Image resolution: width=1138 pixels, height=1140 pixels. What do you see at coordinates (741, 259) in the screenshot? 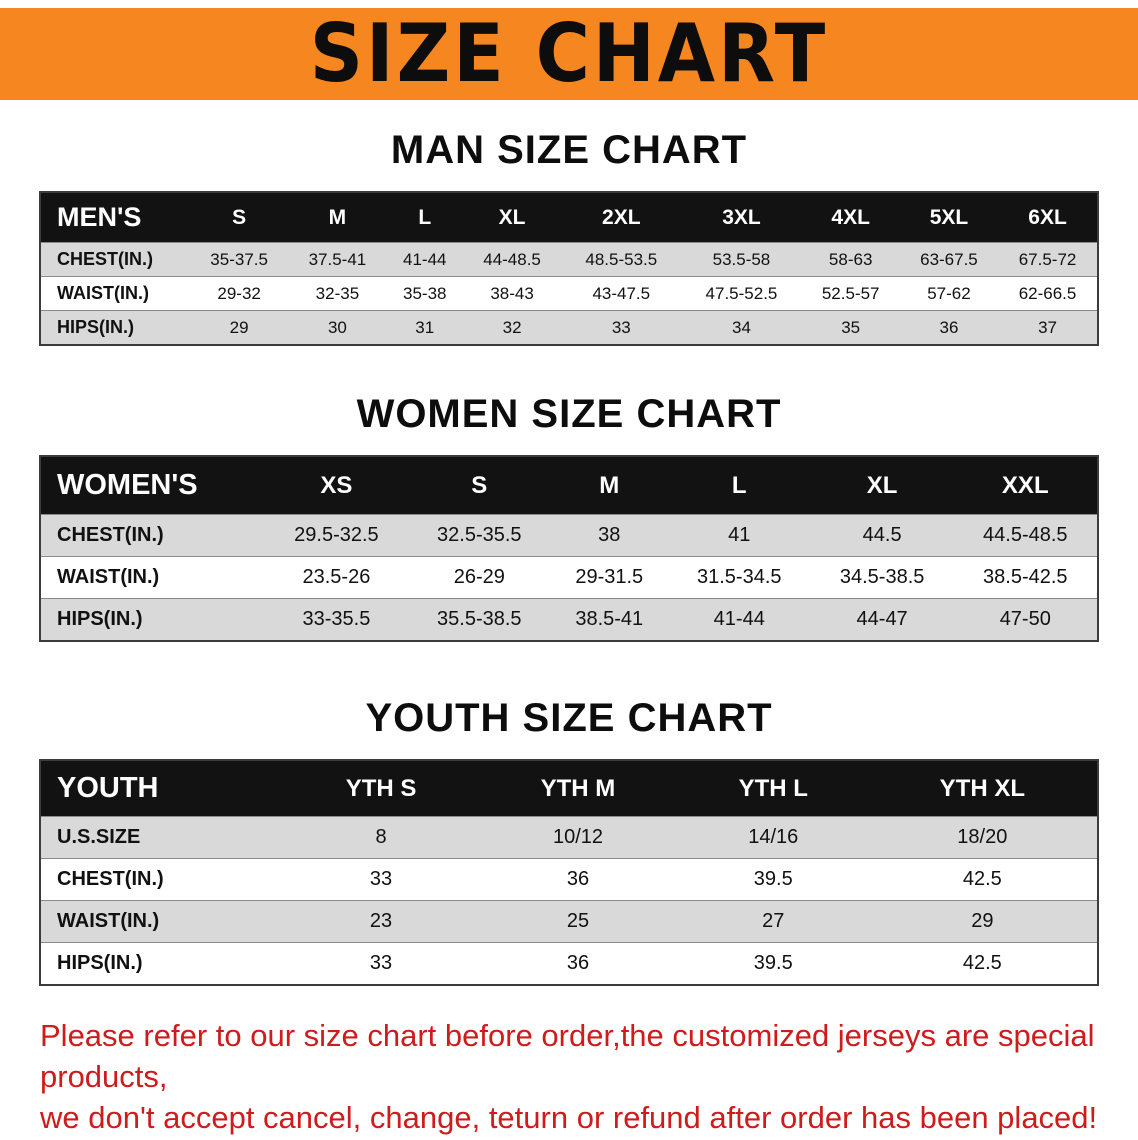
I see `size-cell: 53.5-58` at bounding box center [741, 259].